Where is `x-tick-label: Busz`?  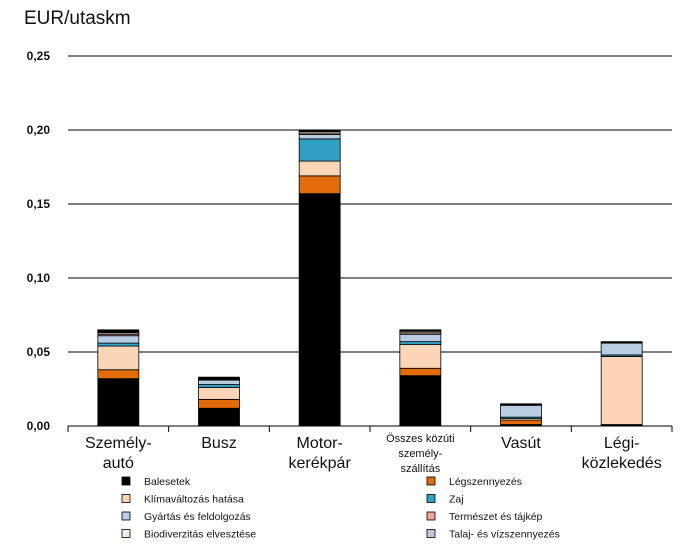 x-tick-label: Busz is located at coordinates (219, 443).